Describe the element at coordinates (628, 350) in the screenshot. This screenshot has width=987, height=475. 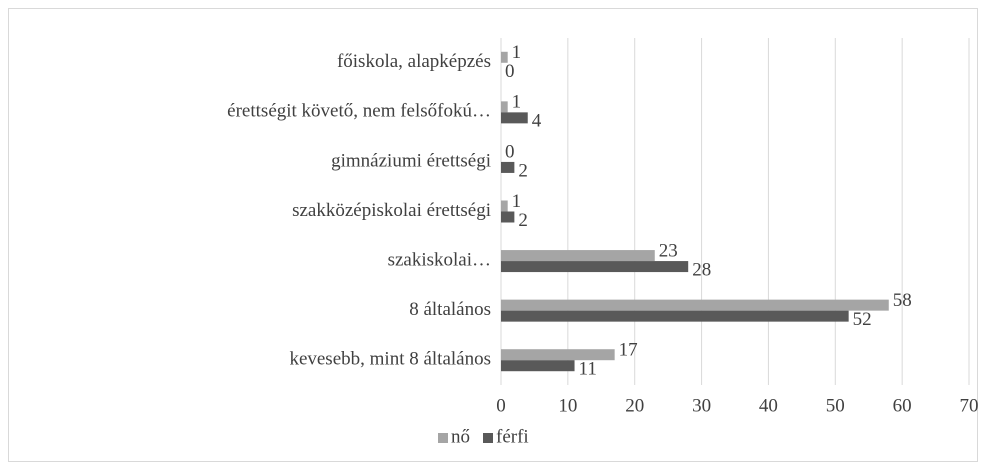
I see `data-label: 17` at that location.